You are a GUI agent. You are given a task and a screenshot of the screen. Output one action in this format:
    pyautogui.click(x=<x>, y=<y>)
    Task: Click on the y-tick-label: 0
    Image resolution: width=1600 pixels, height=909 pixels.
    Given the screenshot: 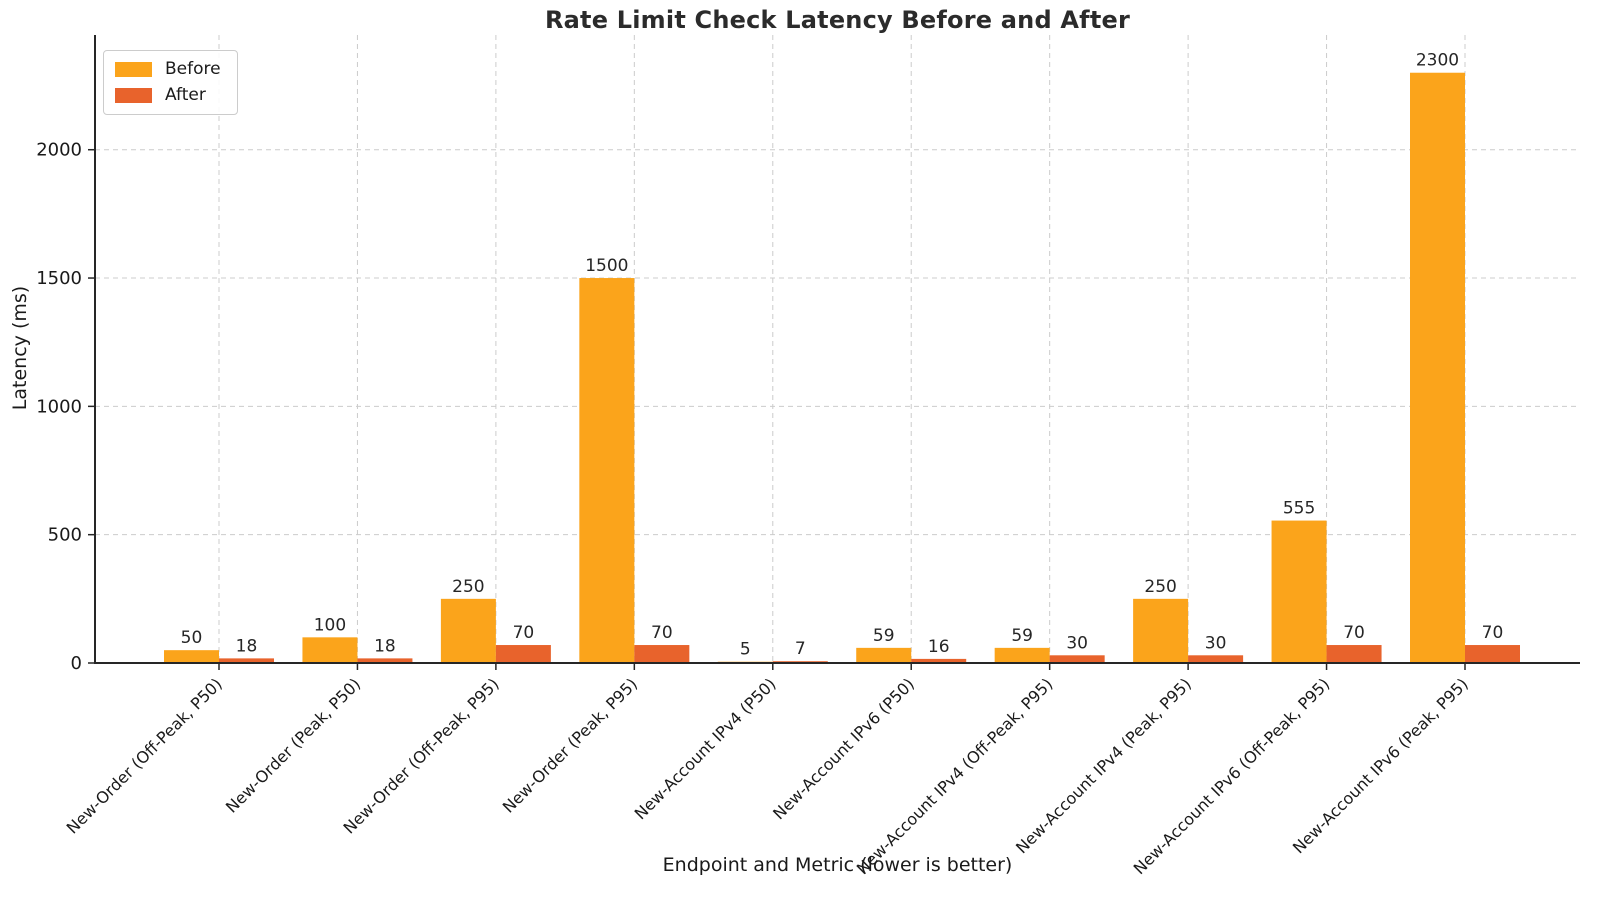 What is the action you would take?
    pyautogui.click(x=76, y=663)
    